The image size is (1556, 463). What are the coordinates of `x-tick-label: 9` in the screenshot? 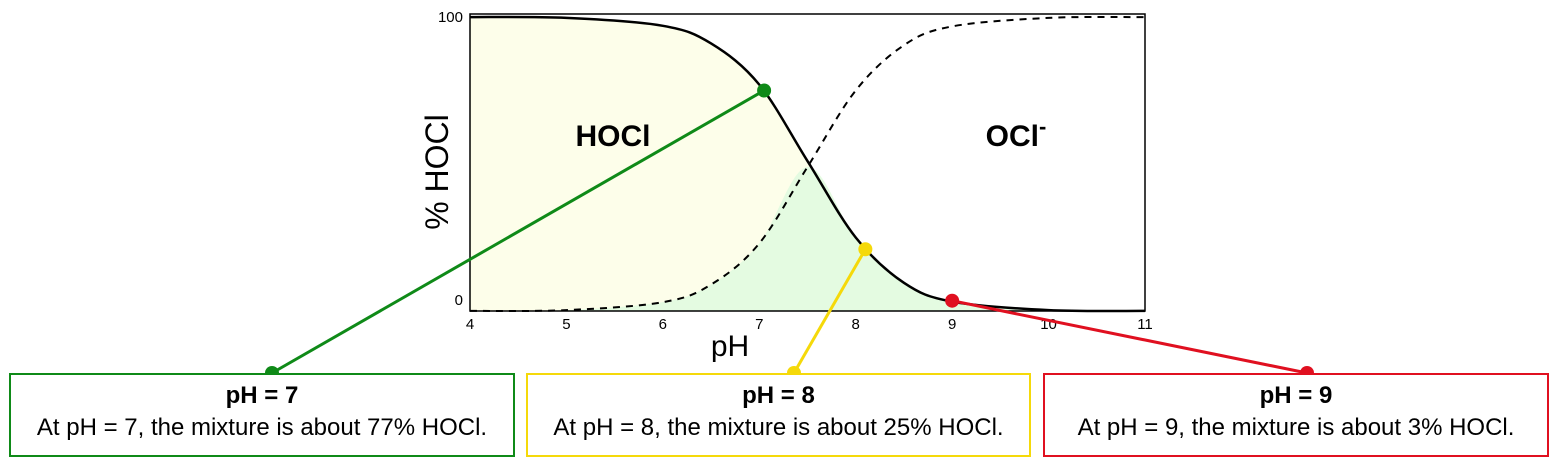 It's located at (952, 324).